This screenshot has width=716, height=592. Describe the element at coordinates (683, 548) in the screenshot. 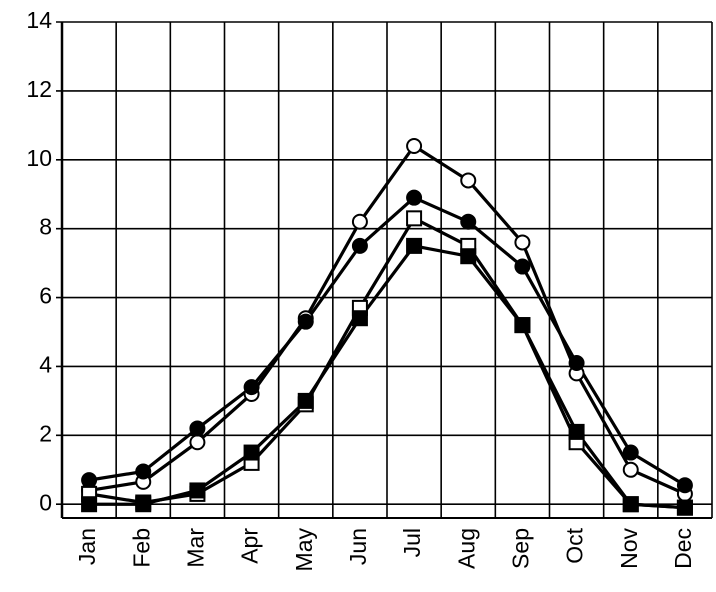

I see `x-tick-label: Dec` at that location.